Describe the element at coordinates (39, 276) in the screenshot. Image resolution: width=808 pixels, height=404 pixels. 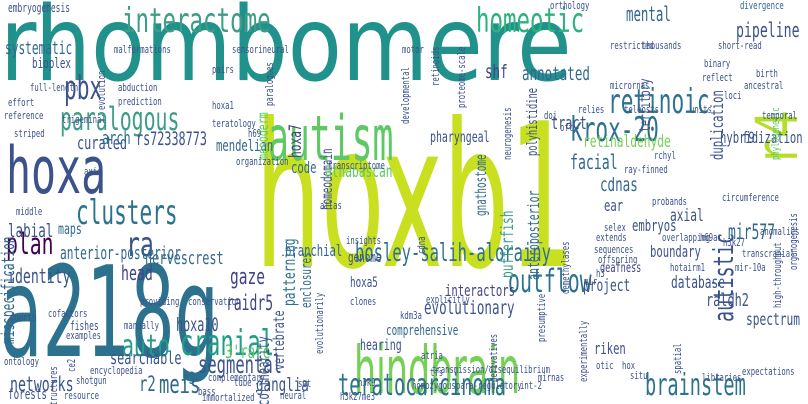
I see `word-identity: identity` at that location.